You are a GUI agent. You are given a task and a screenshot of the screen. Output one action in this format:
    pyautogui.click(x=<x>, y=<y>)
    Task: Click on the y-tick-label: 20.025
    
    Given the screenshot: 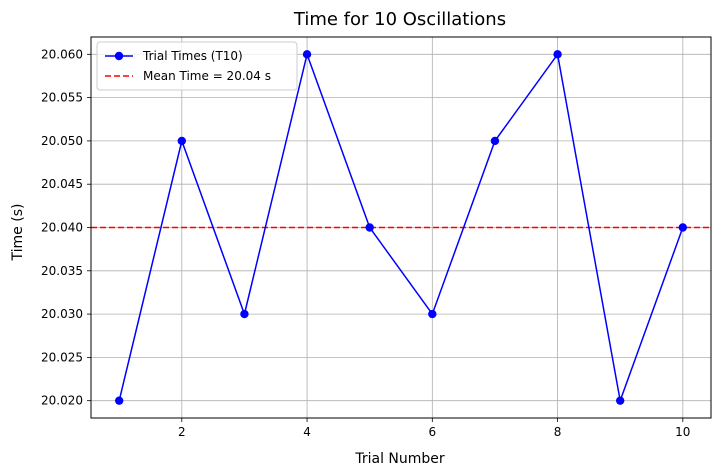 What is the action you would take?
    pyautogui.click(x=62, y=357)
    